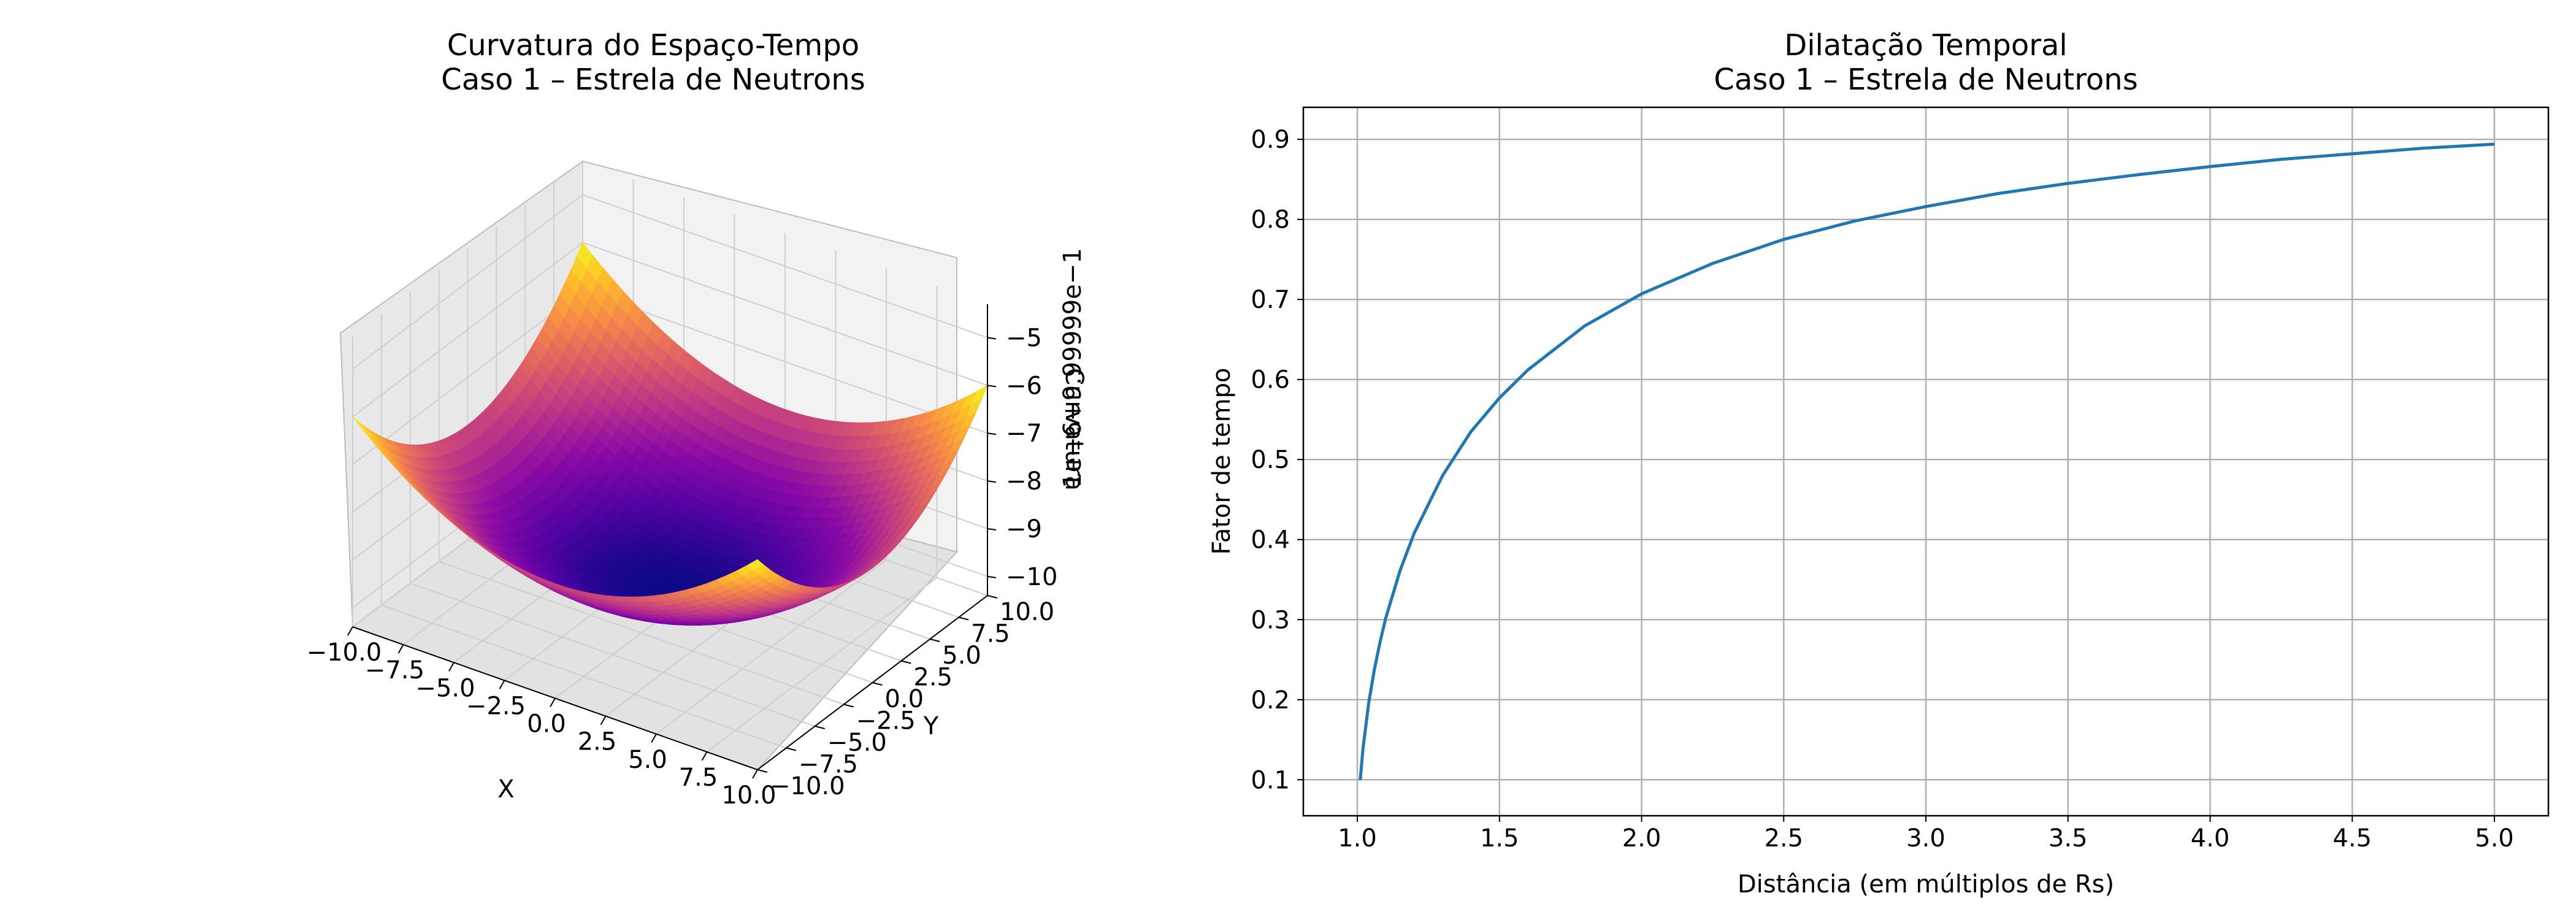 Image resolution: width=2576 pixels, height=920 pixels. I want to click on y-tick-label: 0.2, so click(1270, 700).